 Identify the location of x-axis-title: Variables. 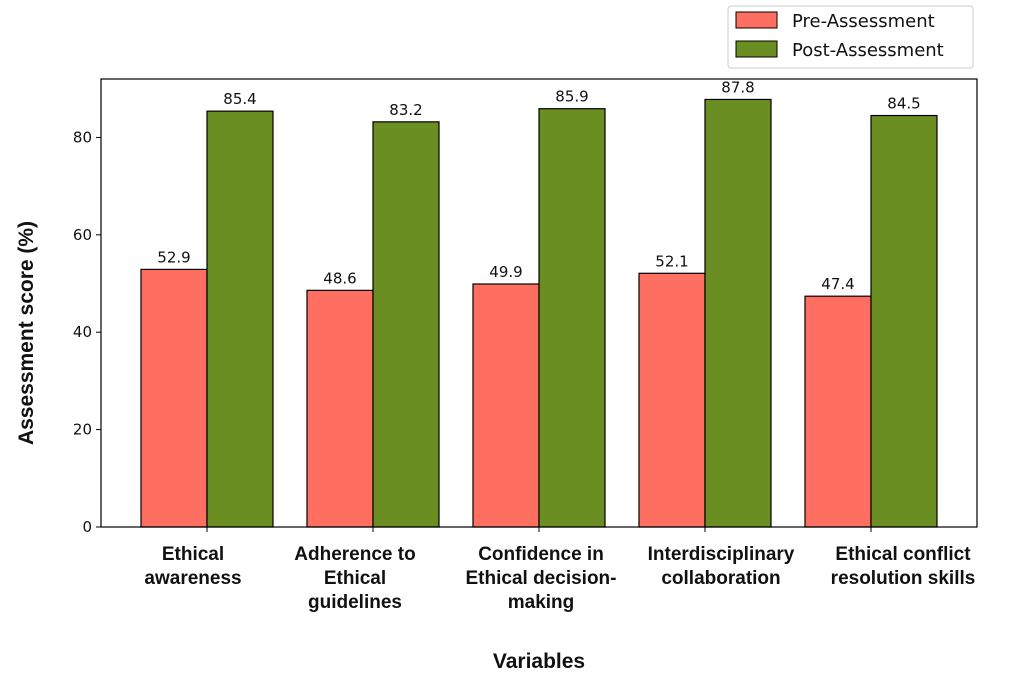
(539, 661).